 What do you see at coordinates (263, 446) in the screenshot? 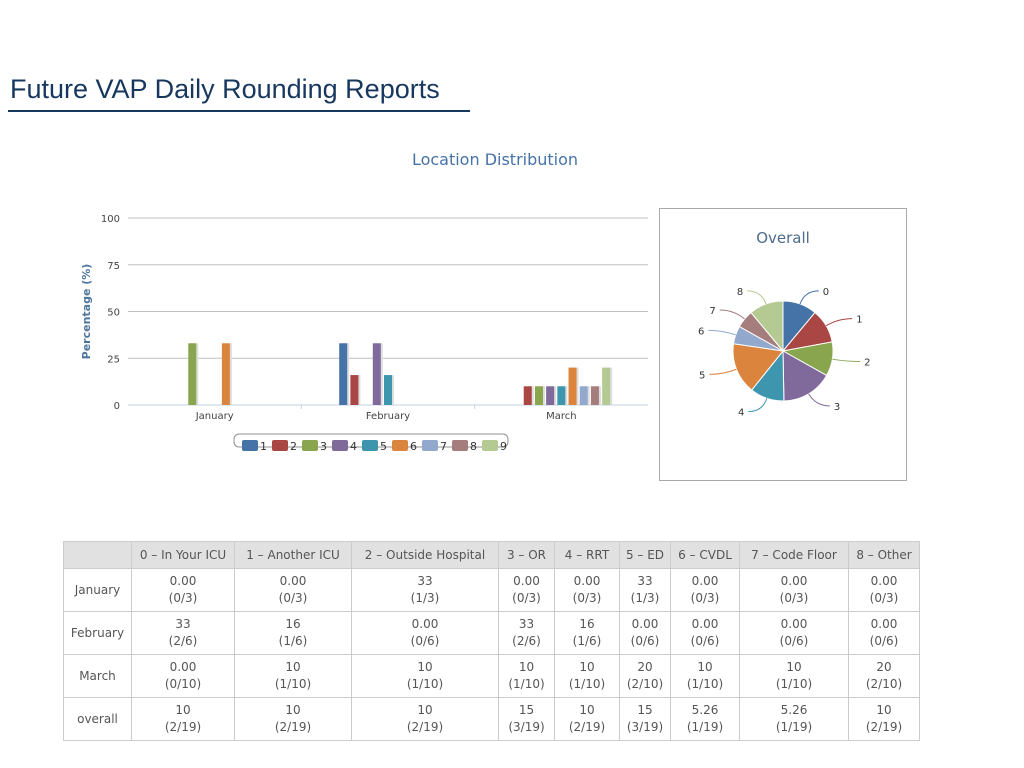
I see `legend-label: 1` at bounding box center [263, 446].